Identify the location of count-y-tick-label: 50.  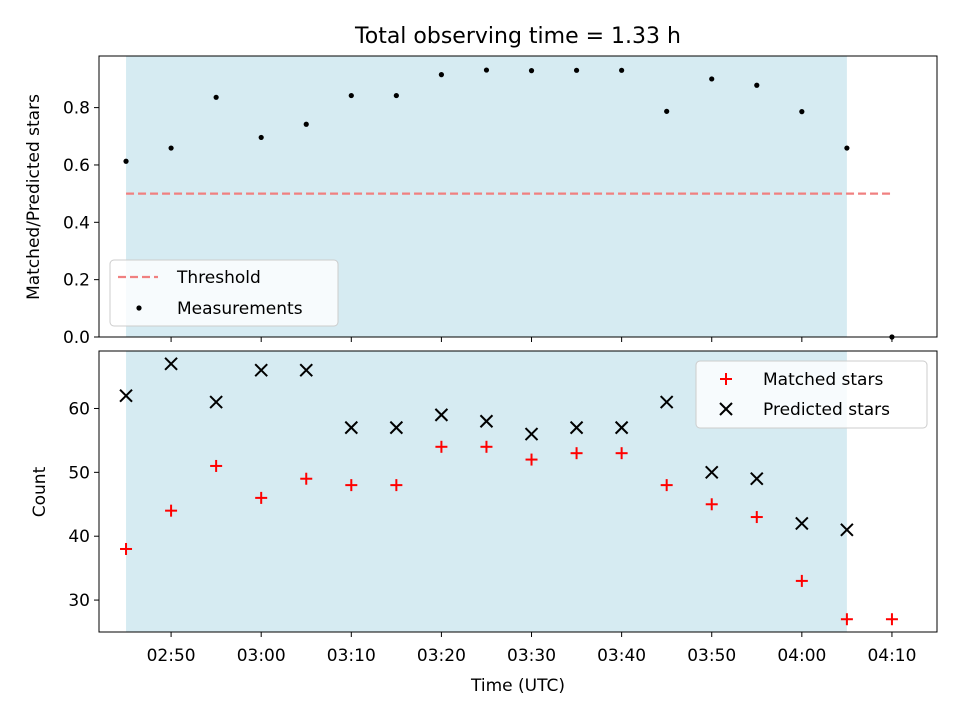
(79, 473).